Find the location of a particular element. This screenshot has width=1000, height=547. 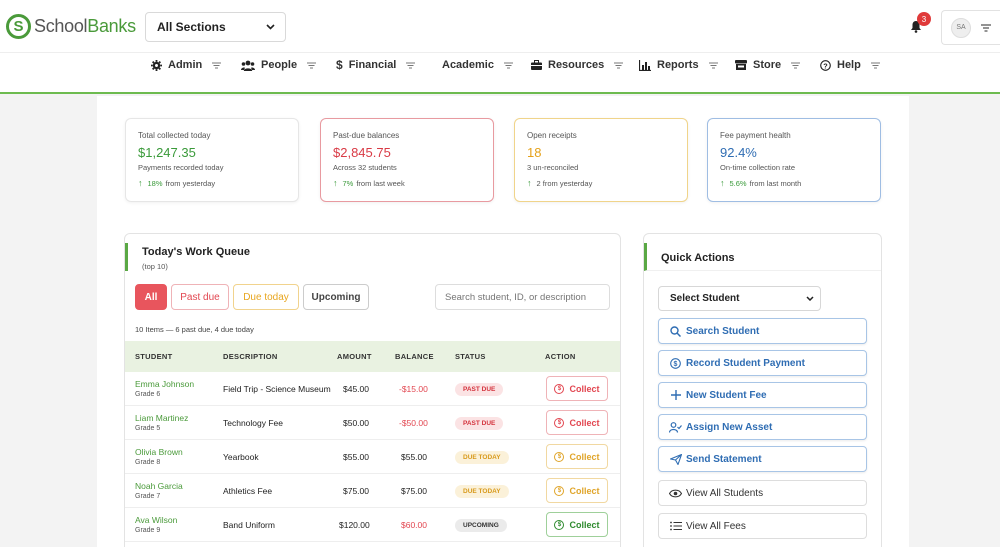

student-name-link: Liam Martinez is located at coordinates (162, 418).